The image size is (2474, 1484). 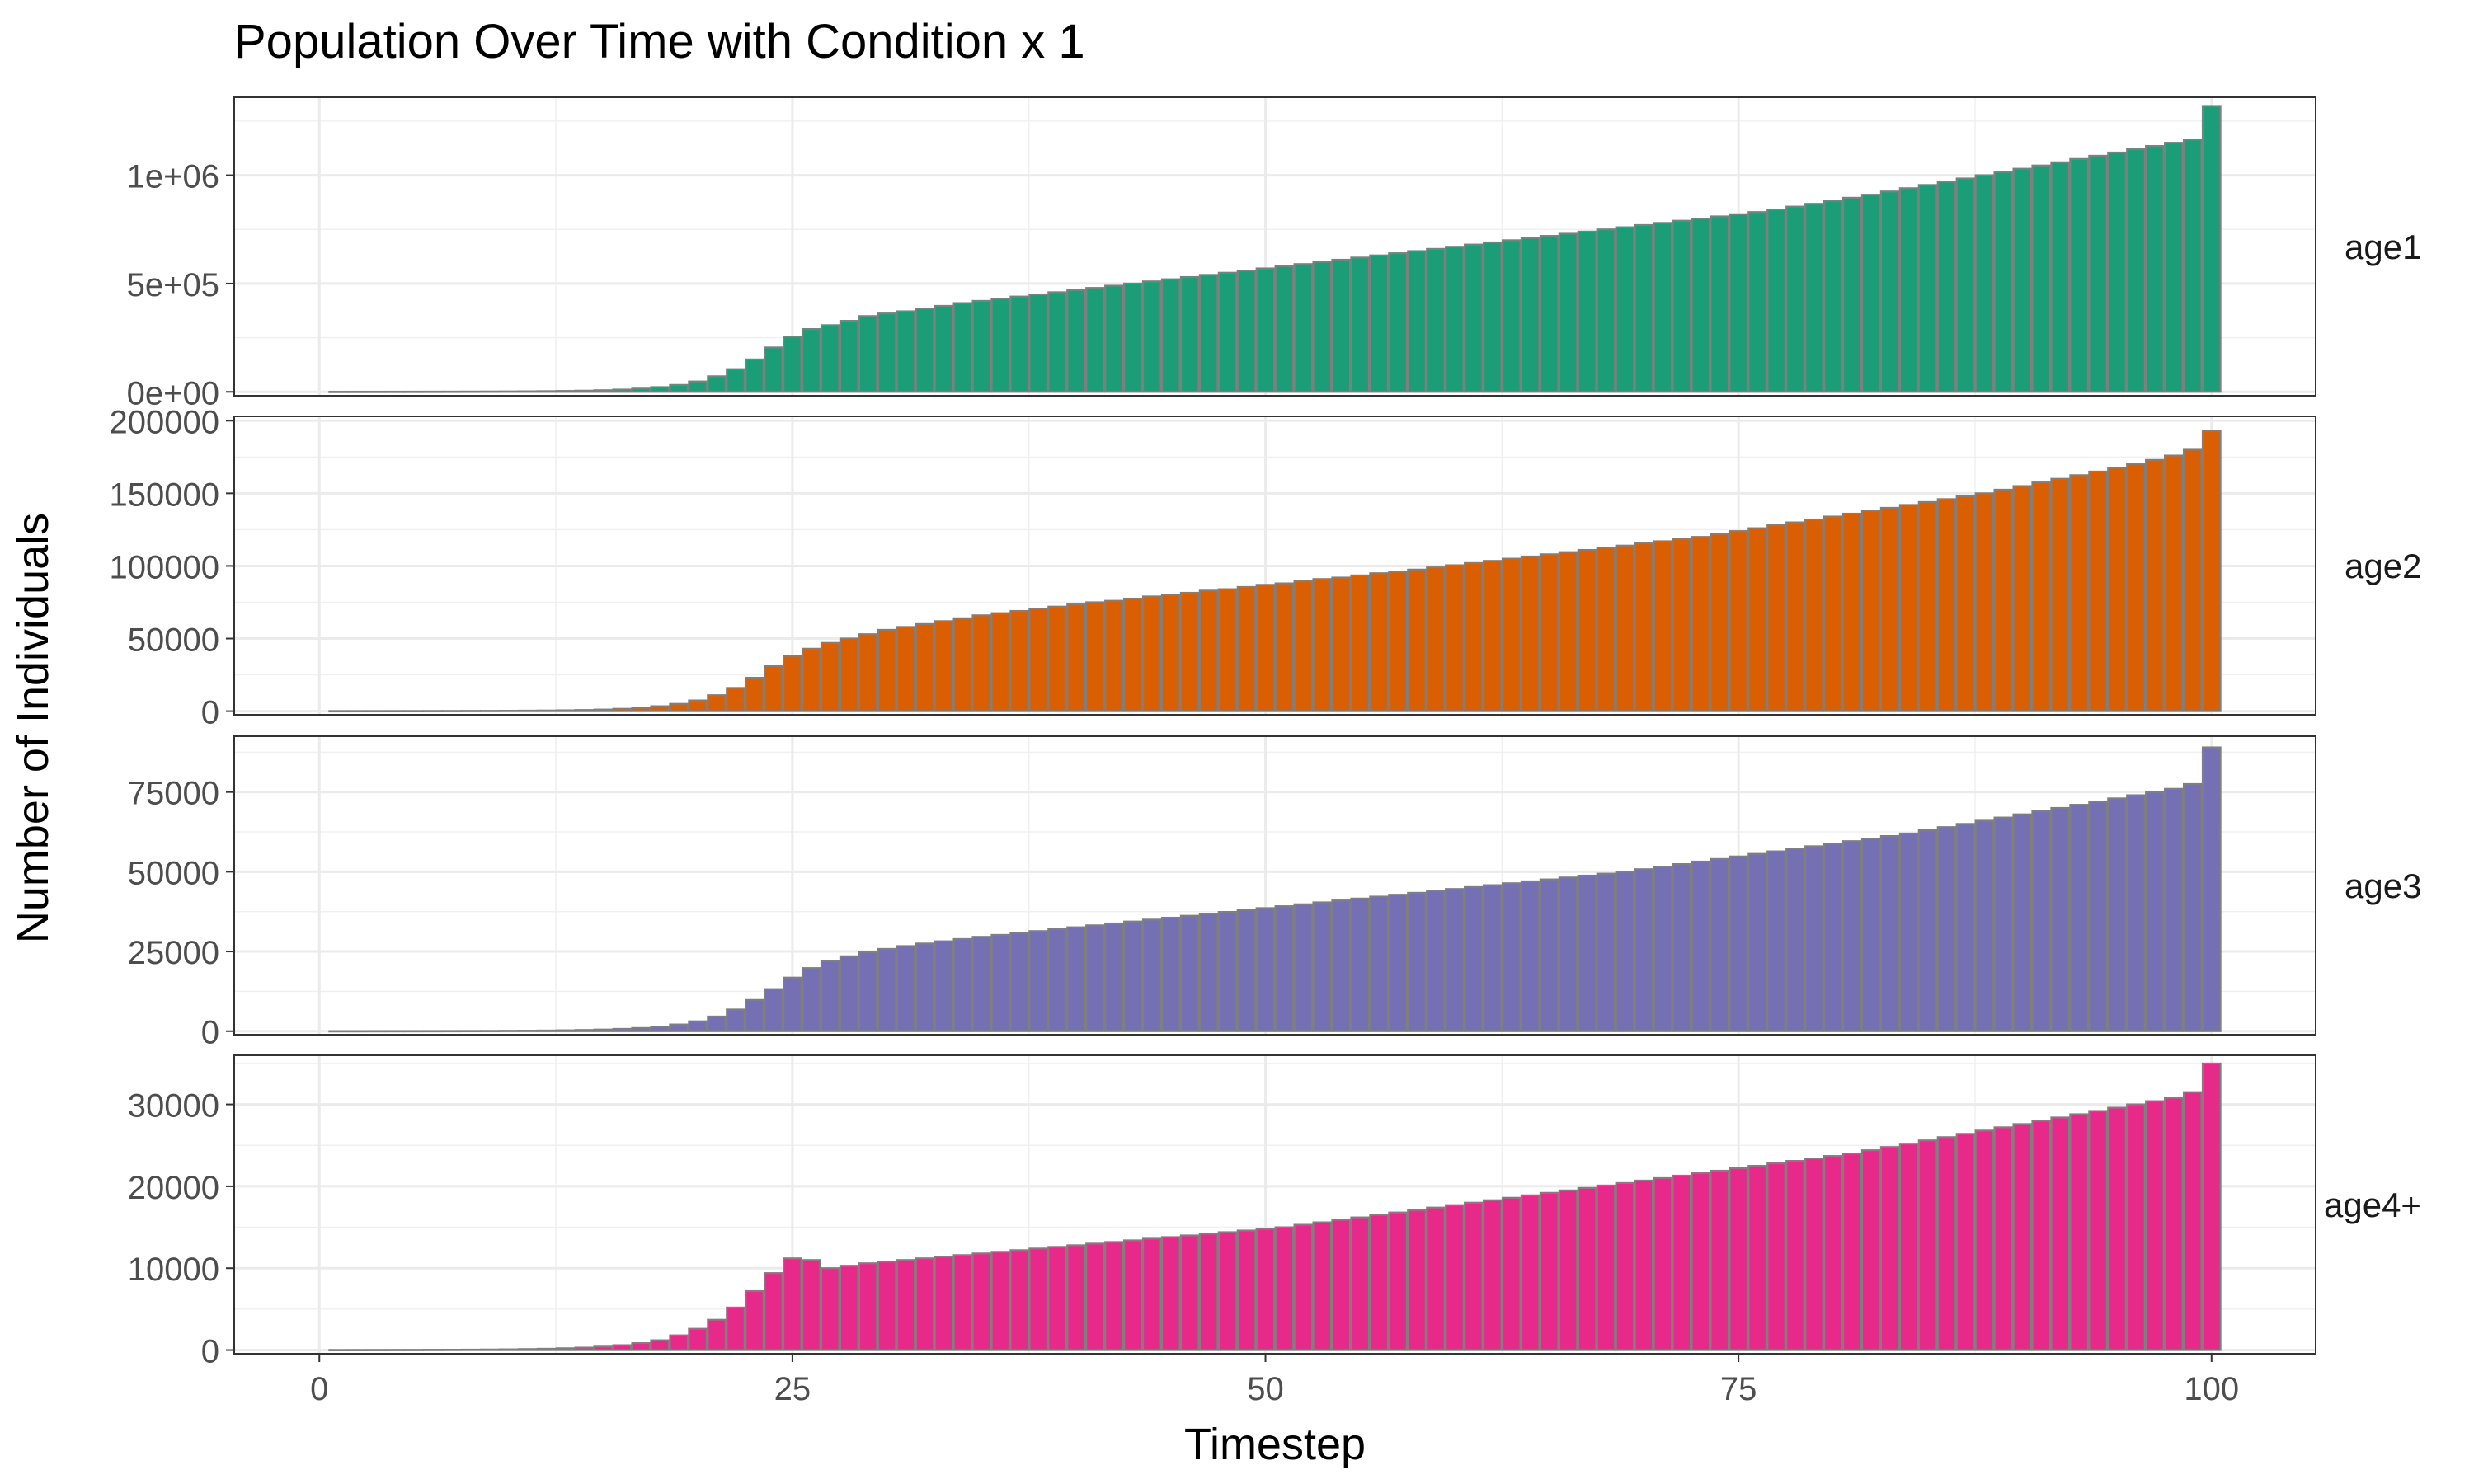 I want to click on bar-age3-t86, so click(x=1946, y=929).